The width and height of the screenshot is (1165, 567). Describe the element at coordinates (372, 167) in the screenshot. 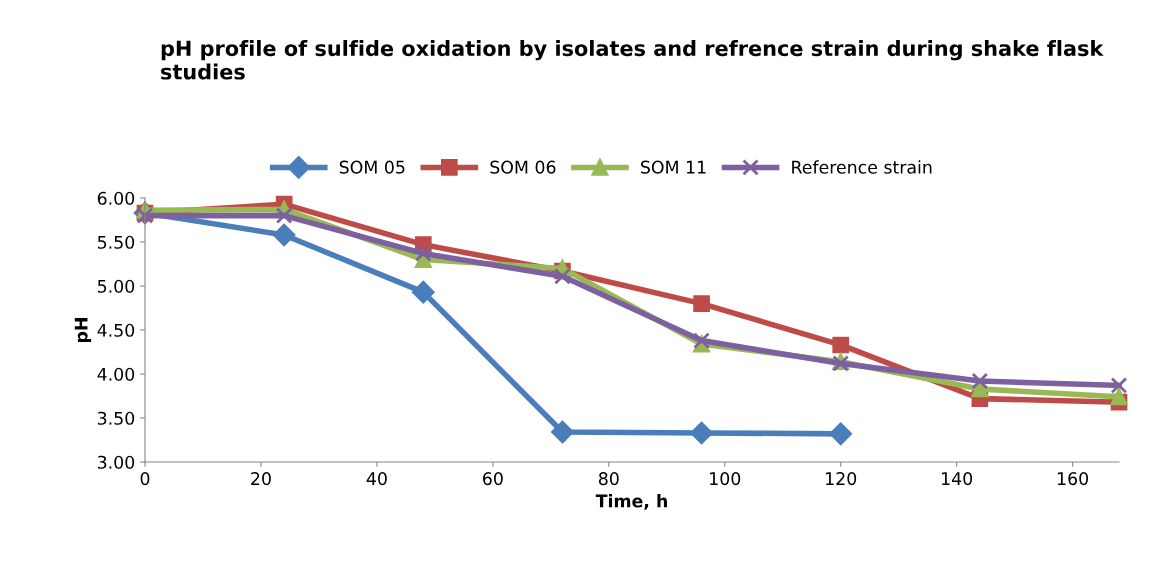

I see `legend-label: SOM 05` at that location.